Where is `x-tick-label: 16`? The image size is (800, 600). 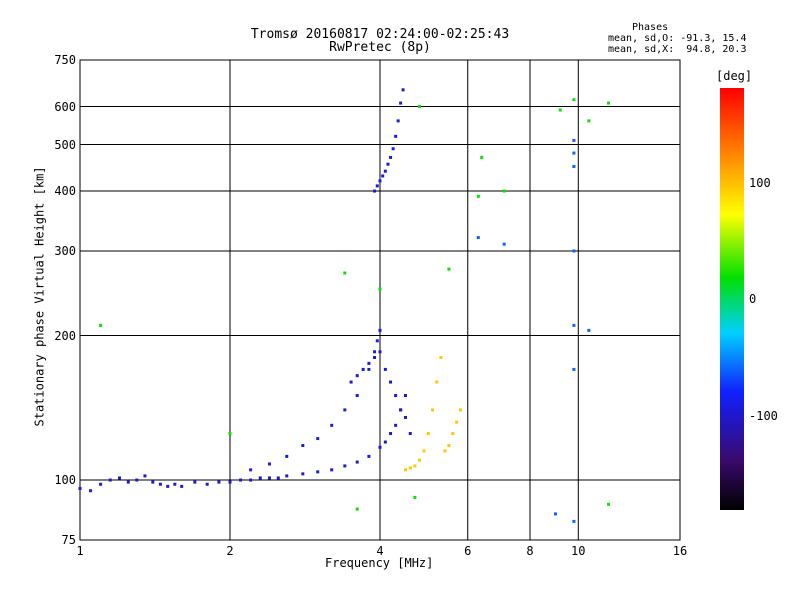 x-tick-label: 16 is located at coordinates (680, 551).